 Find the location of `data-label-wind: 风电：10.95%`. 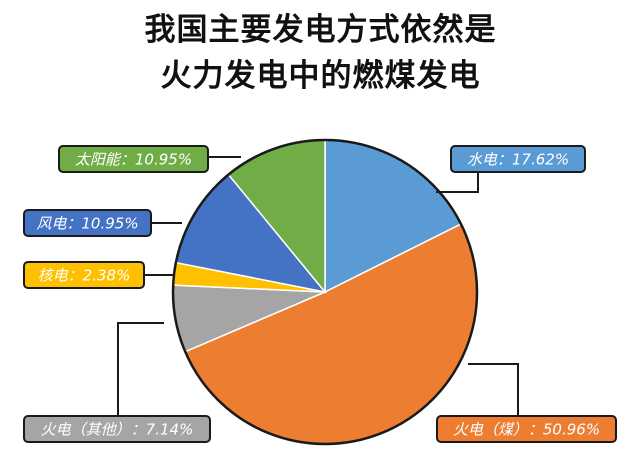

data-label-wind: 风电：10.95% is located at coordinates (87, 223).